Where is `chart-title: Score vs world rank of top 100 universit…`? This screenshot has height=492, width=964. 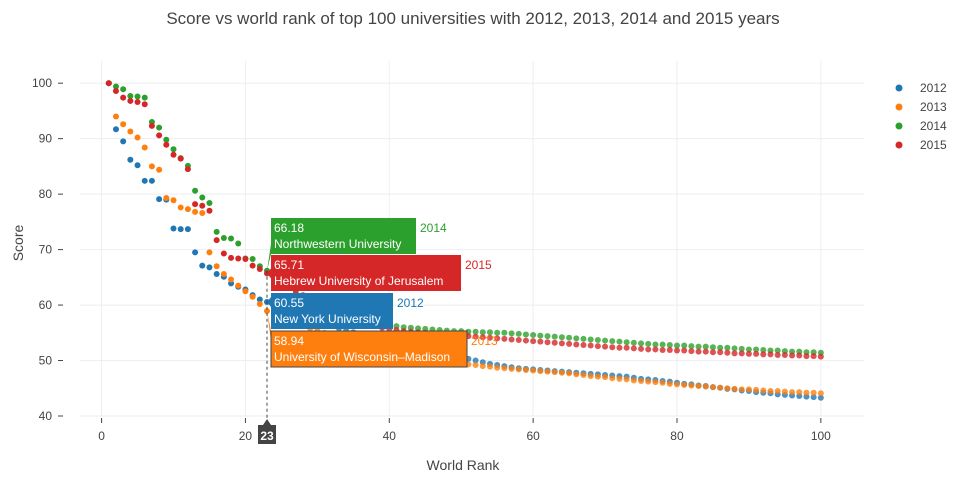
chart-title: Score vs world rank of top 100 universit… is located at coordinates (472, 18).